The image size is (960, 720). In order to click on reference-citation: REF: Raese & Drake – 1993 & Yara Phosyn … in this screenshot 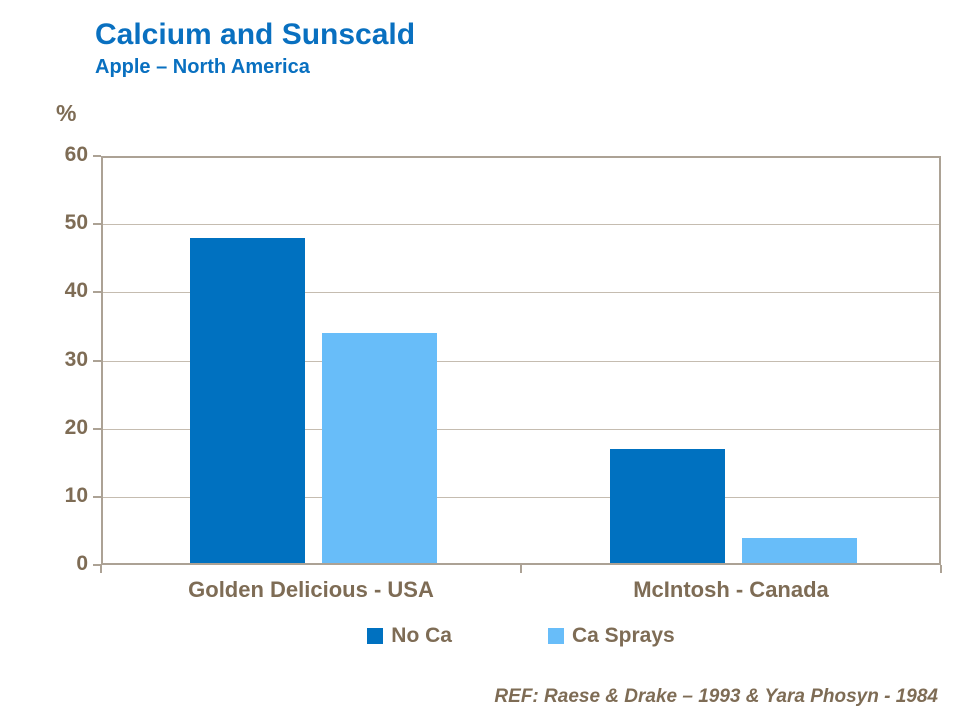, I will do `click(716, 696)`.